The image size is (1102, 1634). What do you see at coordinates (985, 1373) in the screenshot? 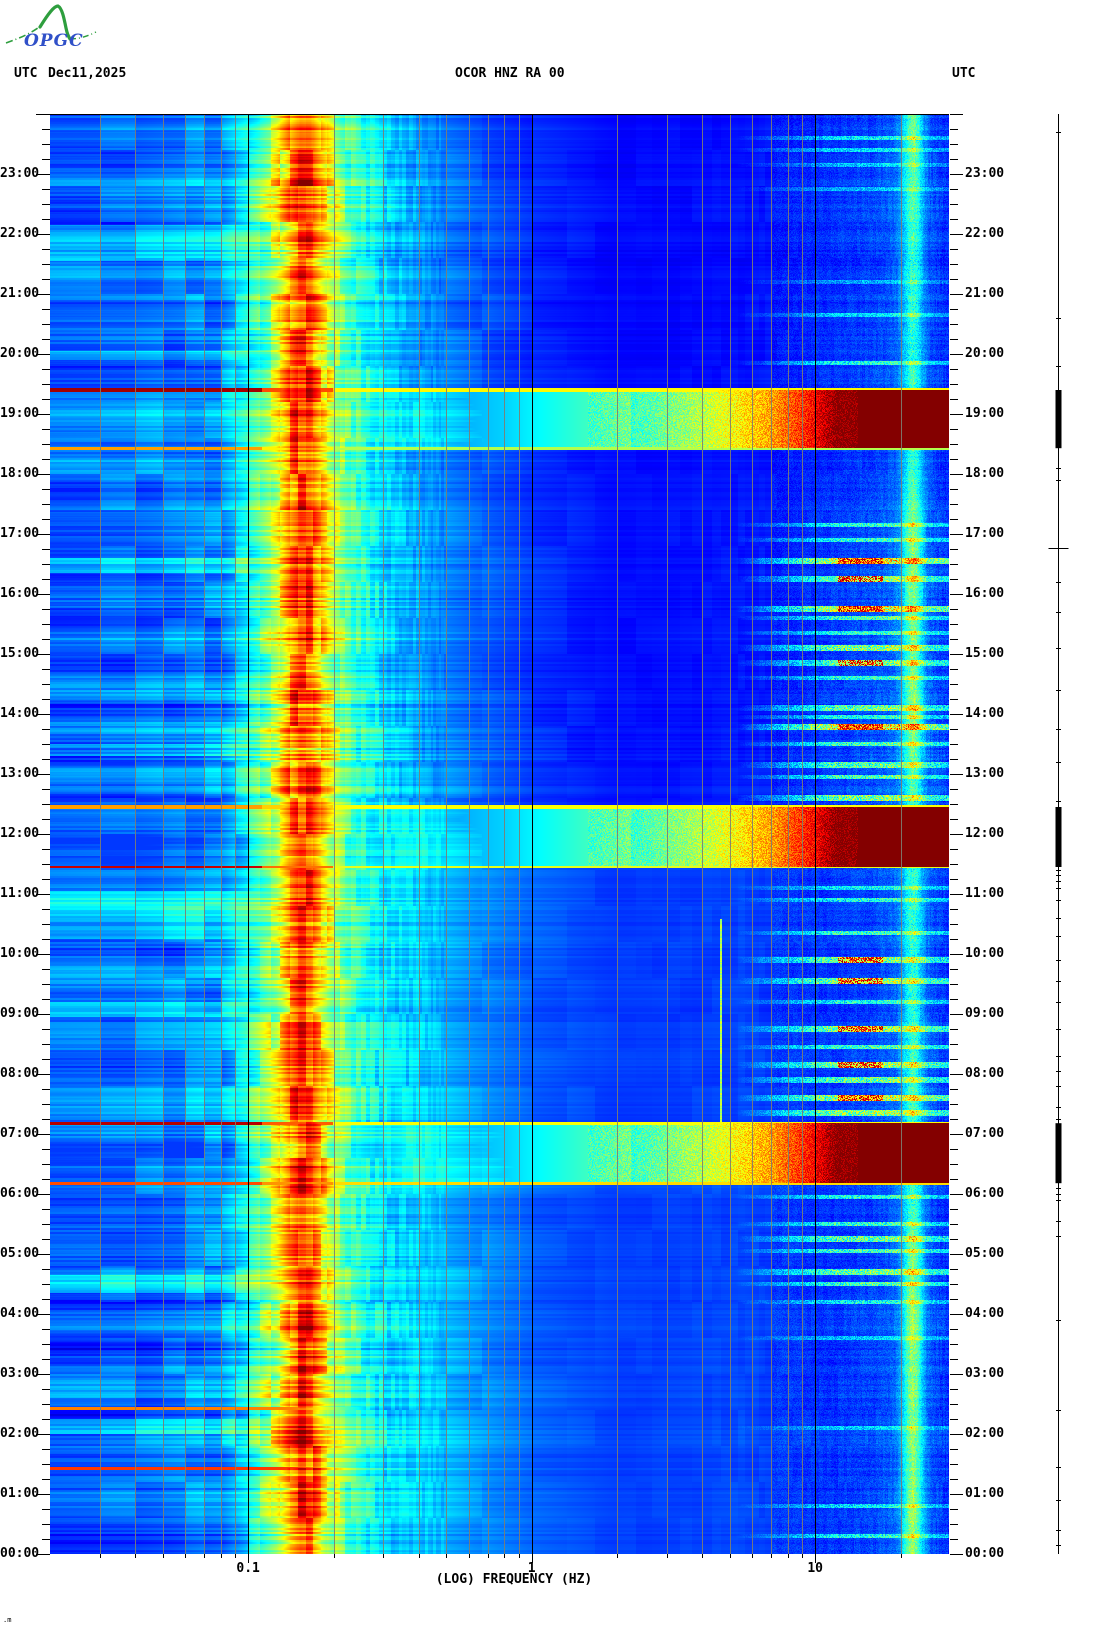
I see `time-label-right: 03:00` at bounding box center [985, 1373].